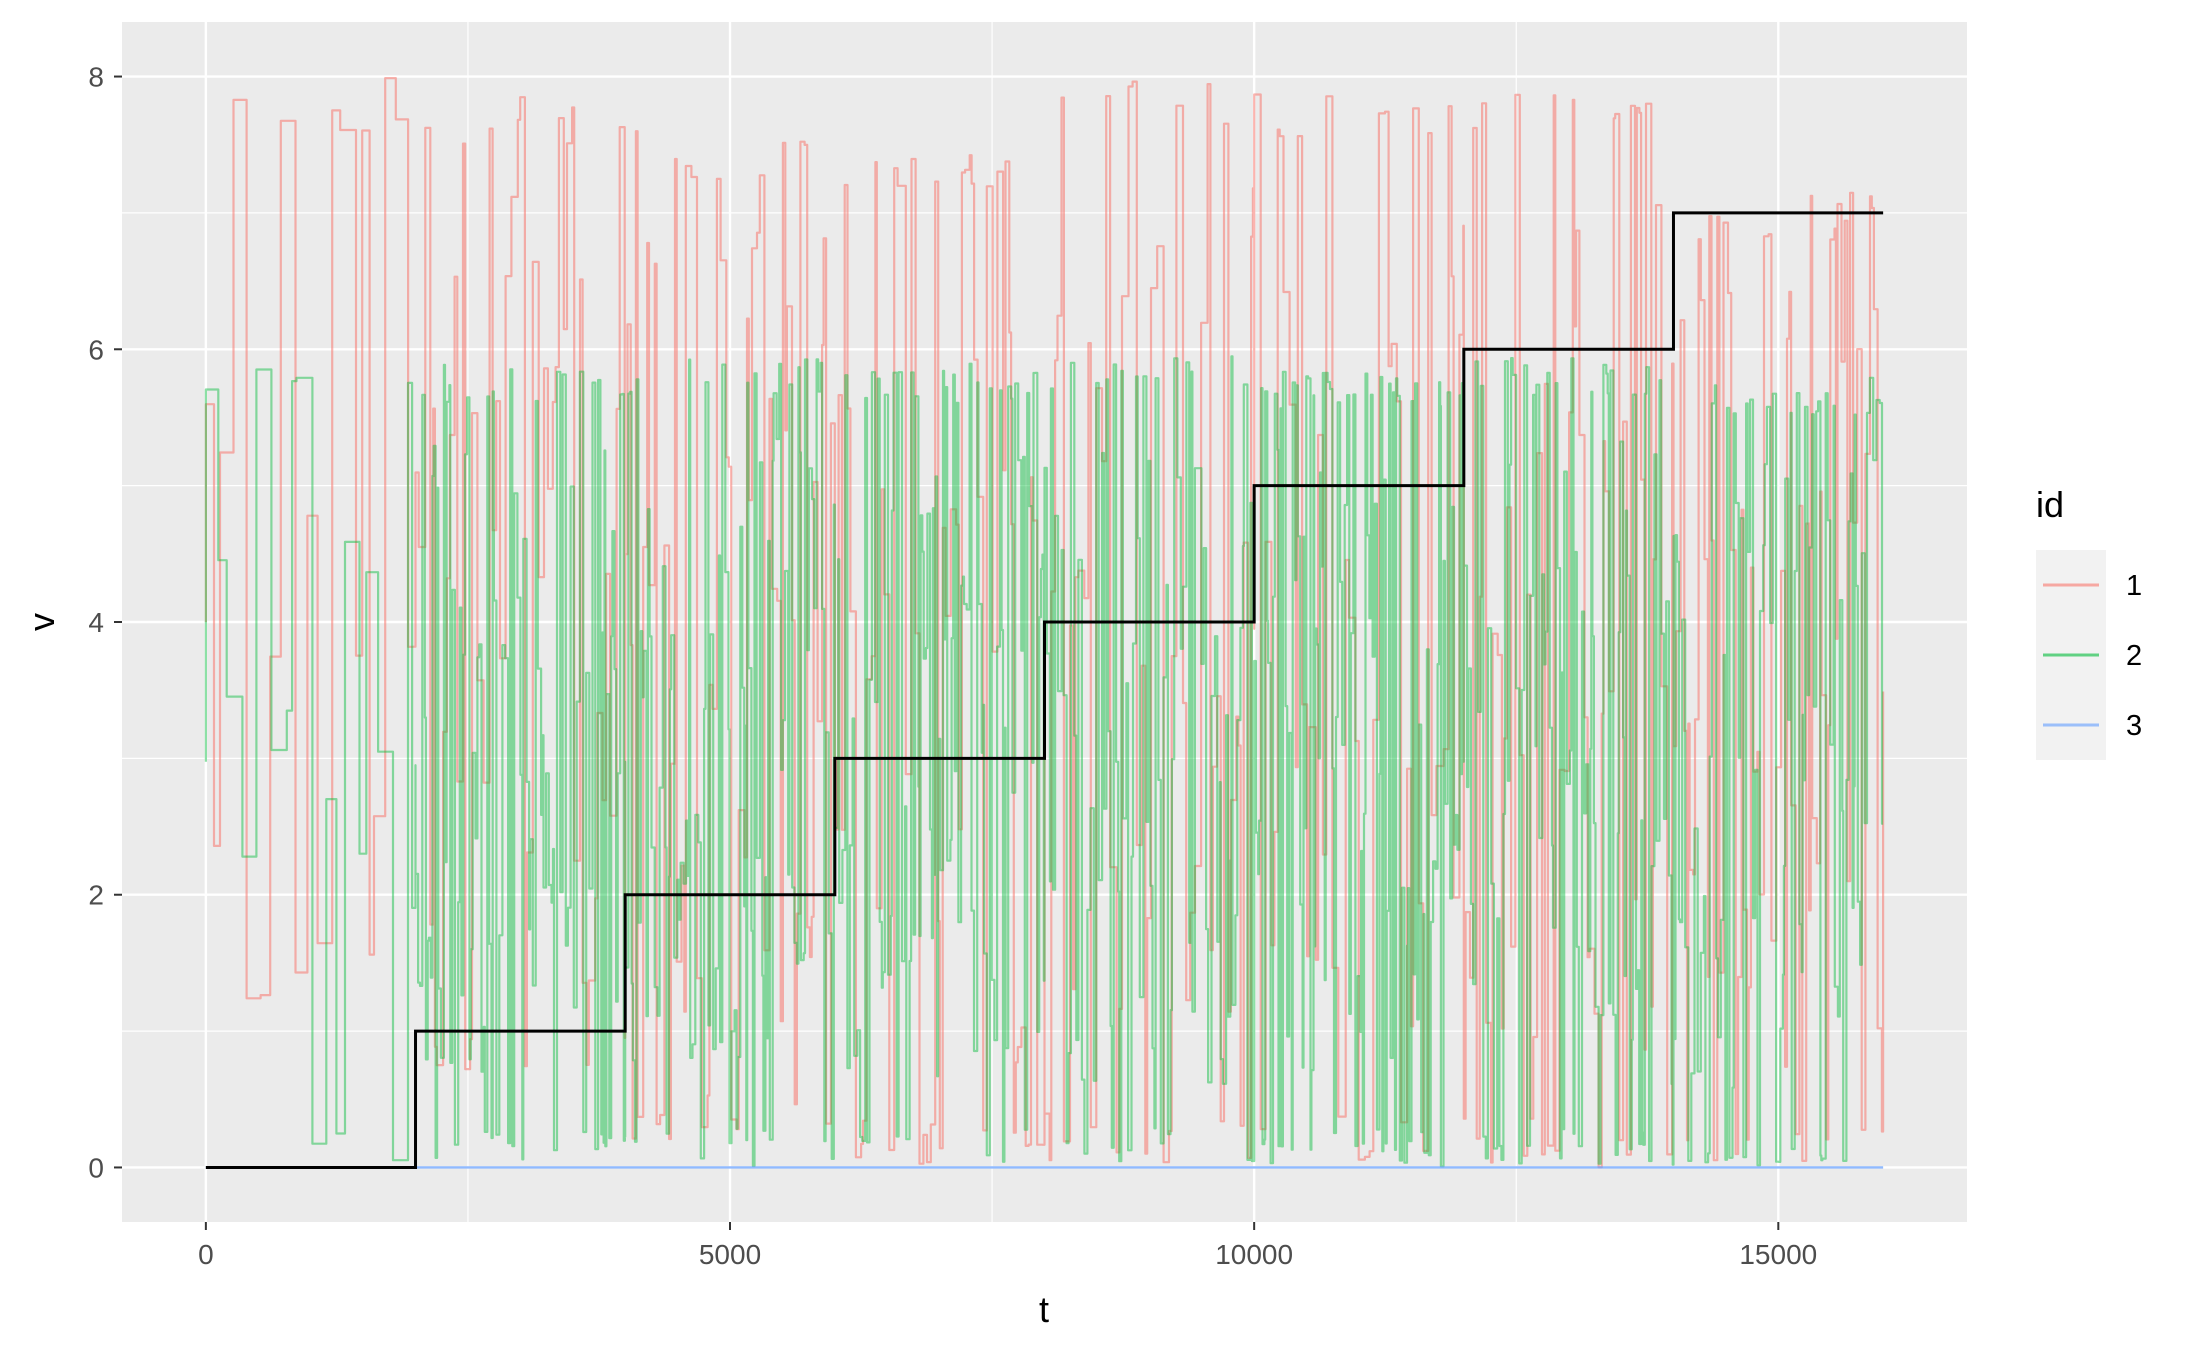 This screenshot has width=2187, height=1351. Describe the element at coordinates (96, 1167) in the screenshot. I see `y-tick-label: 0` at that location.